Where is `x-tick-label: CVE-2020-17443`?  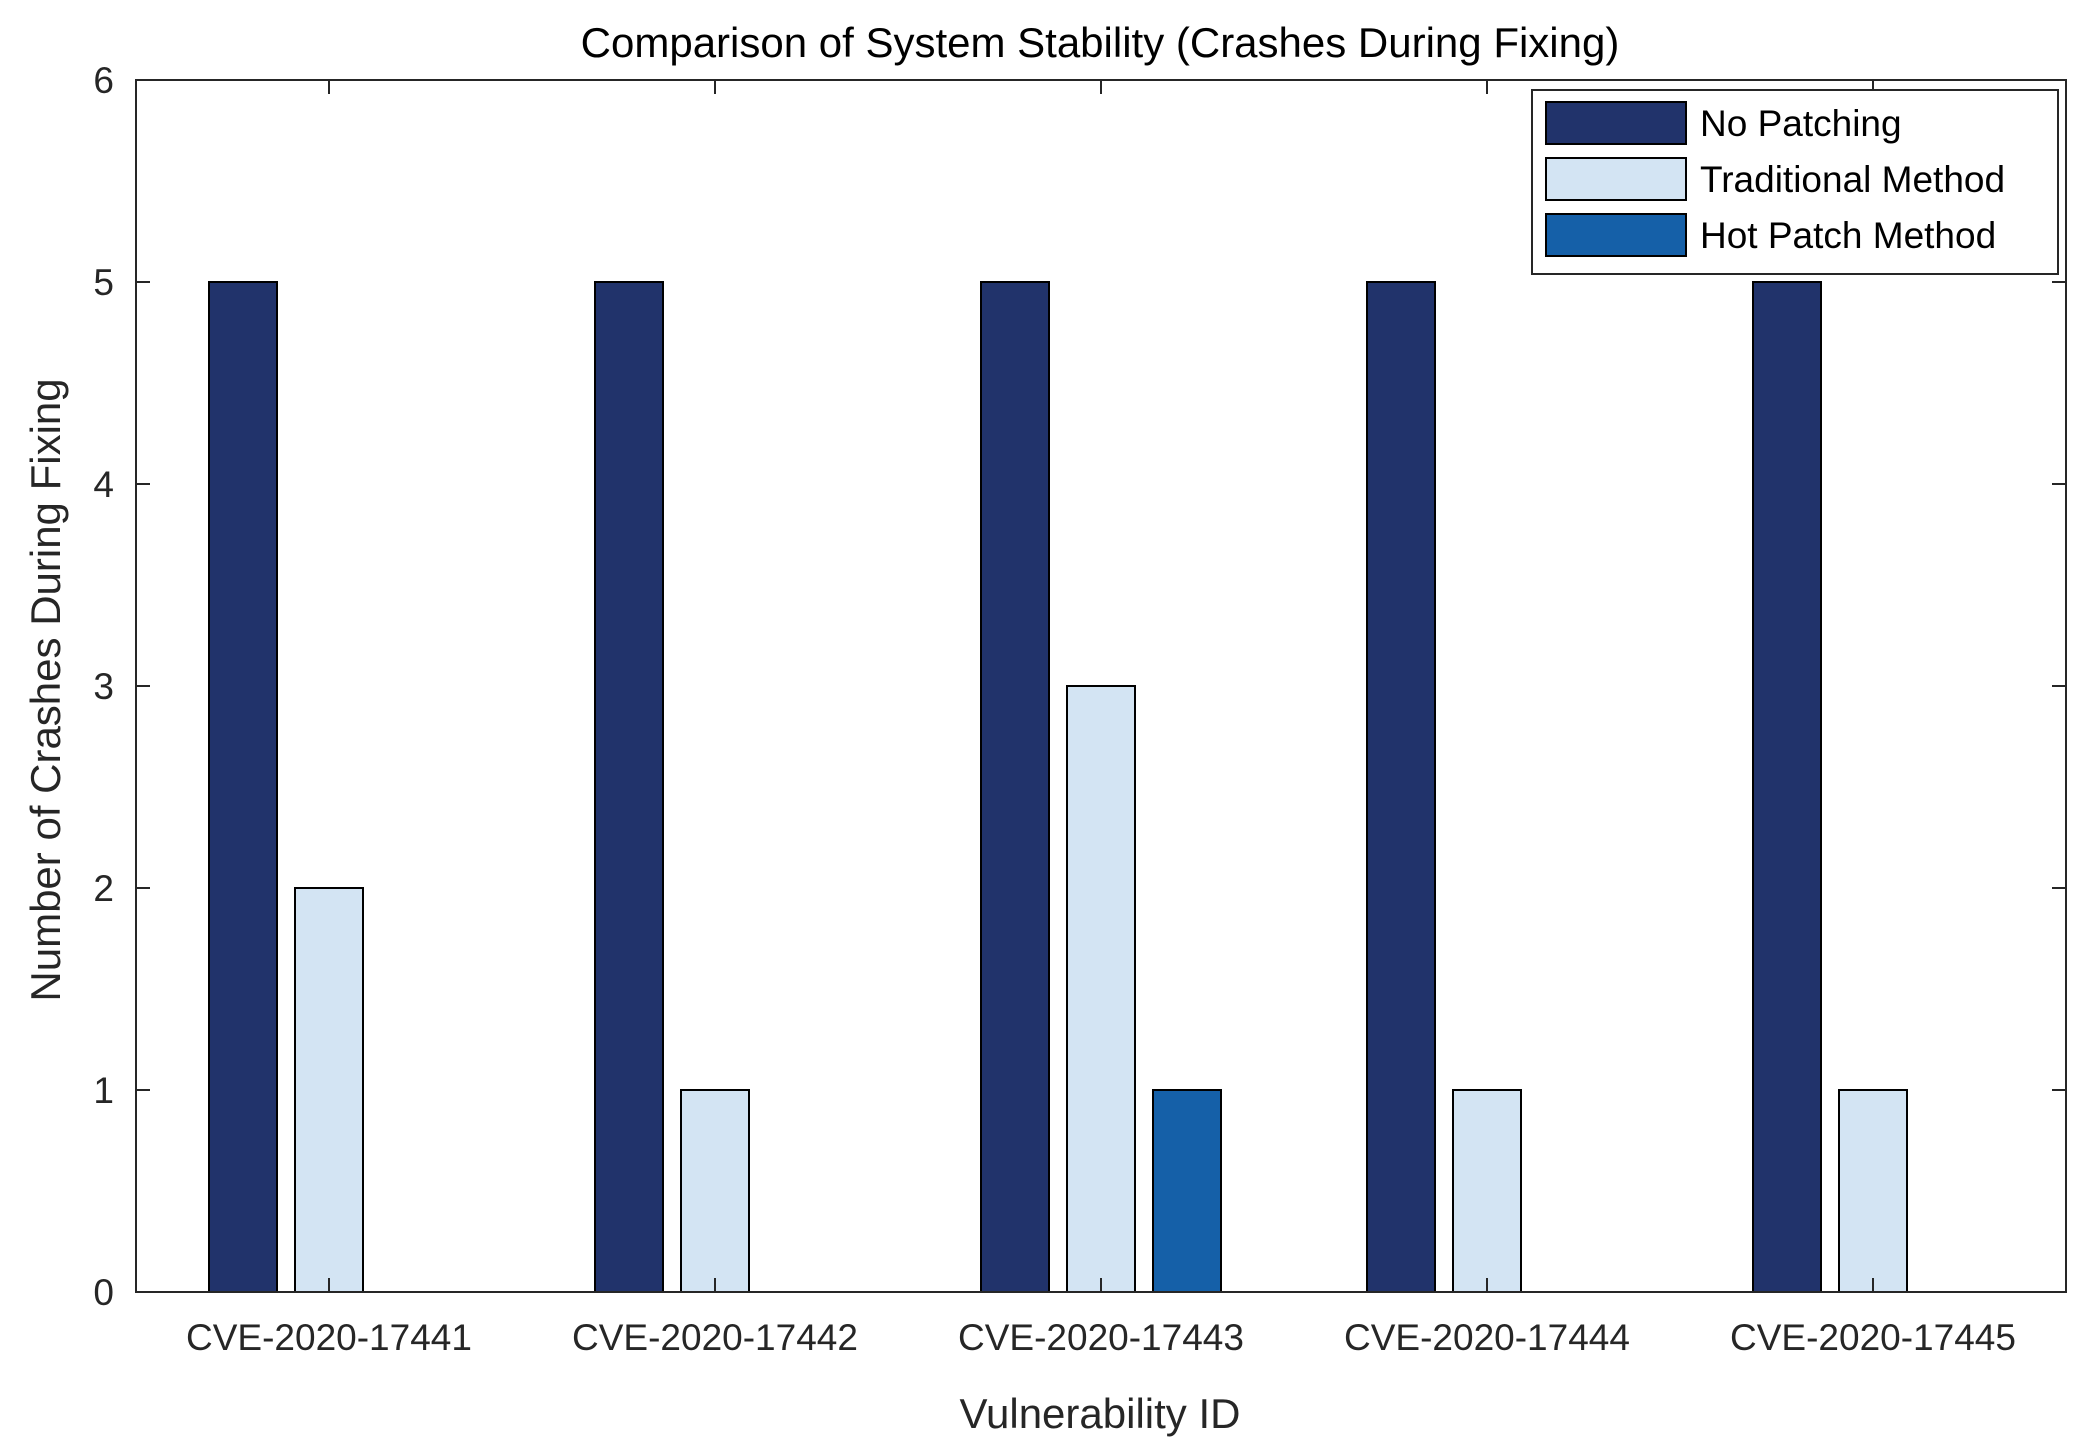
x-tick-label: CVE-2020-17443 is located at coordinates (1101, 1337).